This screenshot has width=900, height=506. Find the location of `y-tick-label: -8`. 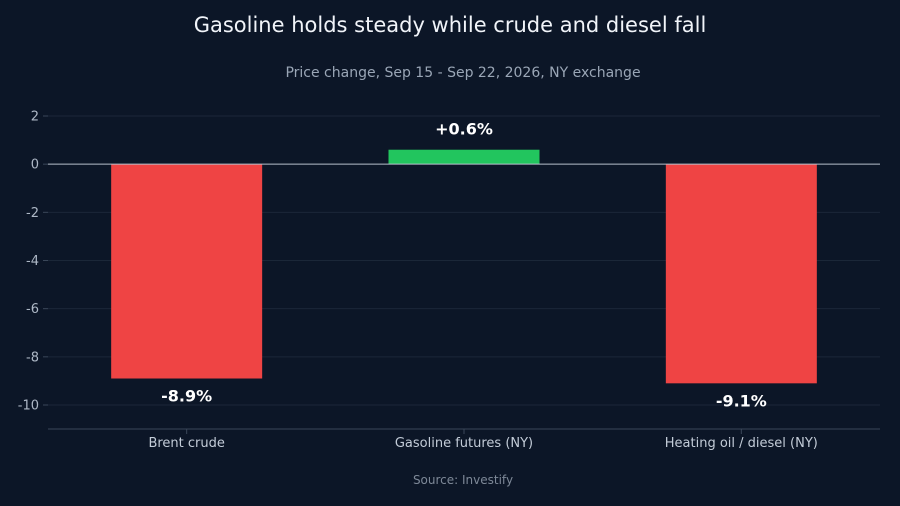

y-tick-label: -8 is located at coordinates (32, 357).